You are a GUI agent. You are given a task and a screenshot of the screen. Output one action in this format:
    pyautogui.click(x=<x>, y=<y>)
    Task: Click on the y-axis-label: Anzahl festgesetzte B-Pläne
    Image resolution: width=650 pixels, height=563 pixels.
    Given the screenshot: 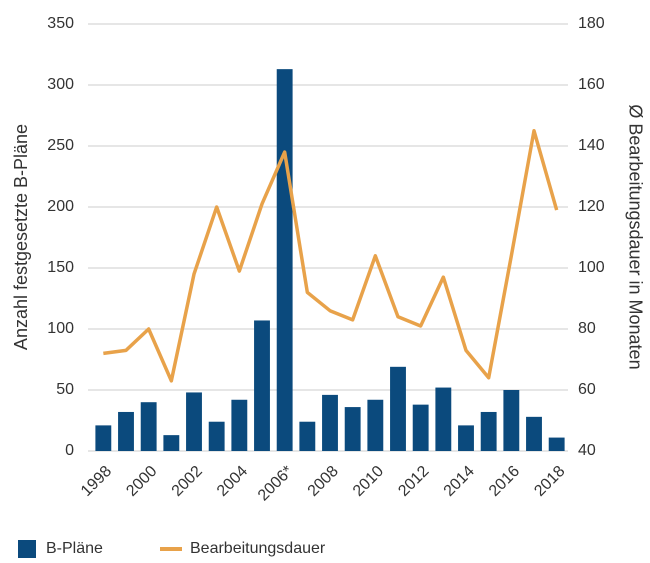 What is the action you would take?
    pyautogui.click(x=21, y=237)
    